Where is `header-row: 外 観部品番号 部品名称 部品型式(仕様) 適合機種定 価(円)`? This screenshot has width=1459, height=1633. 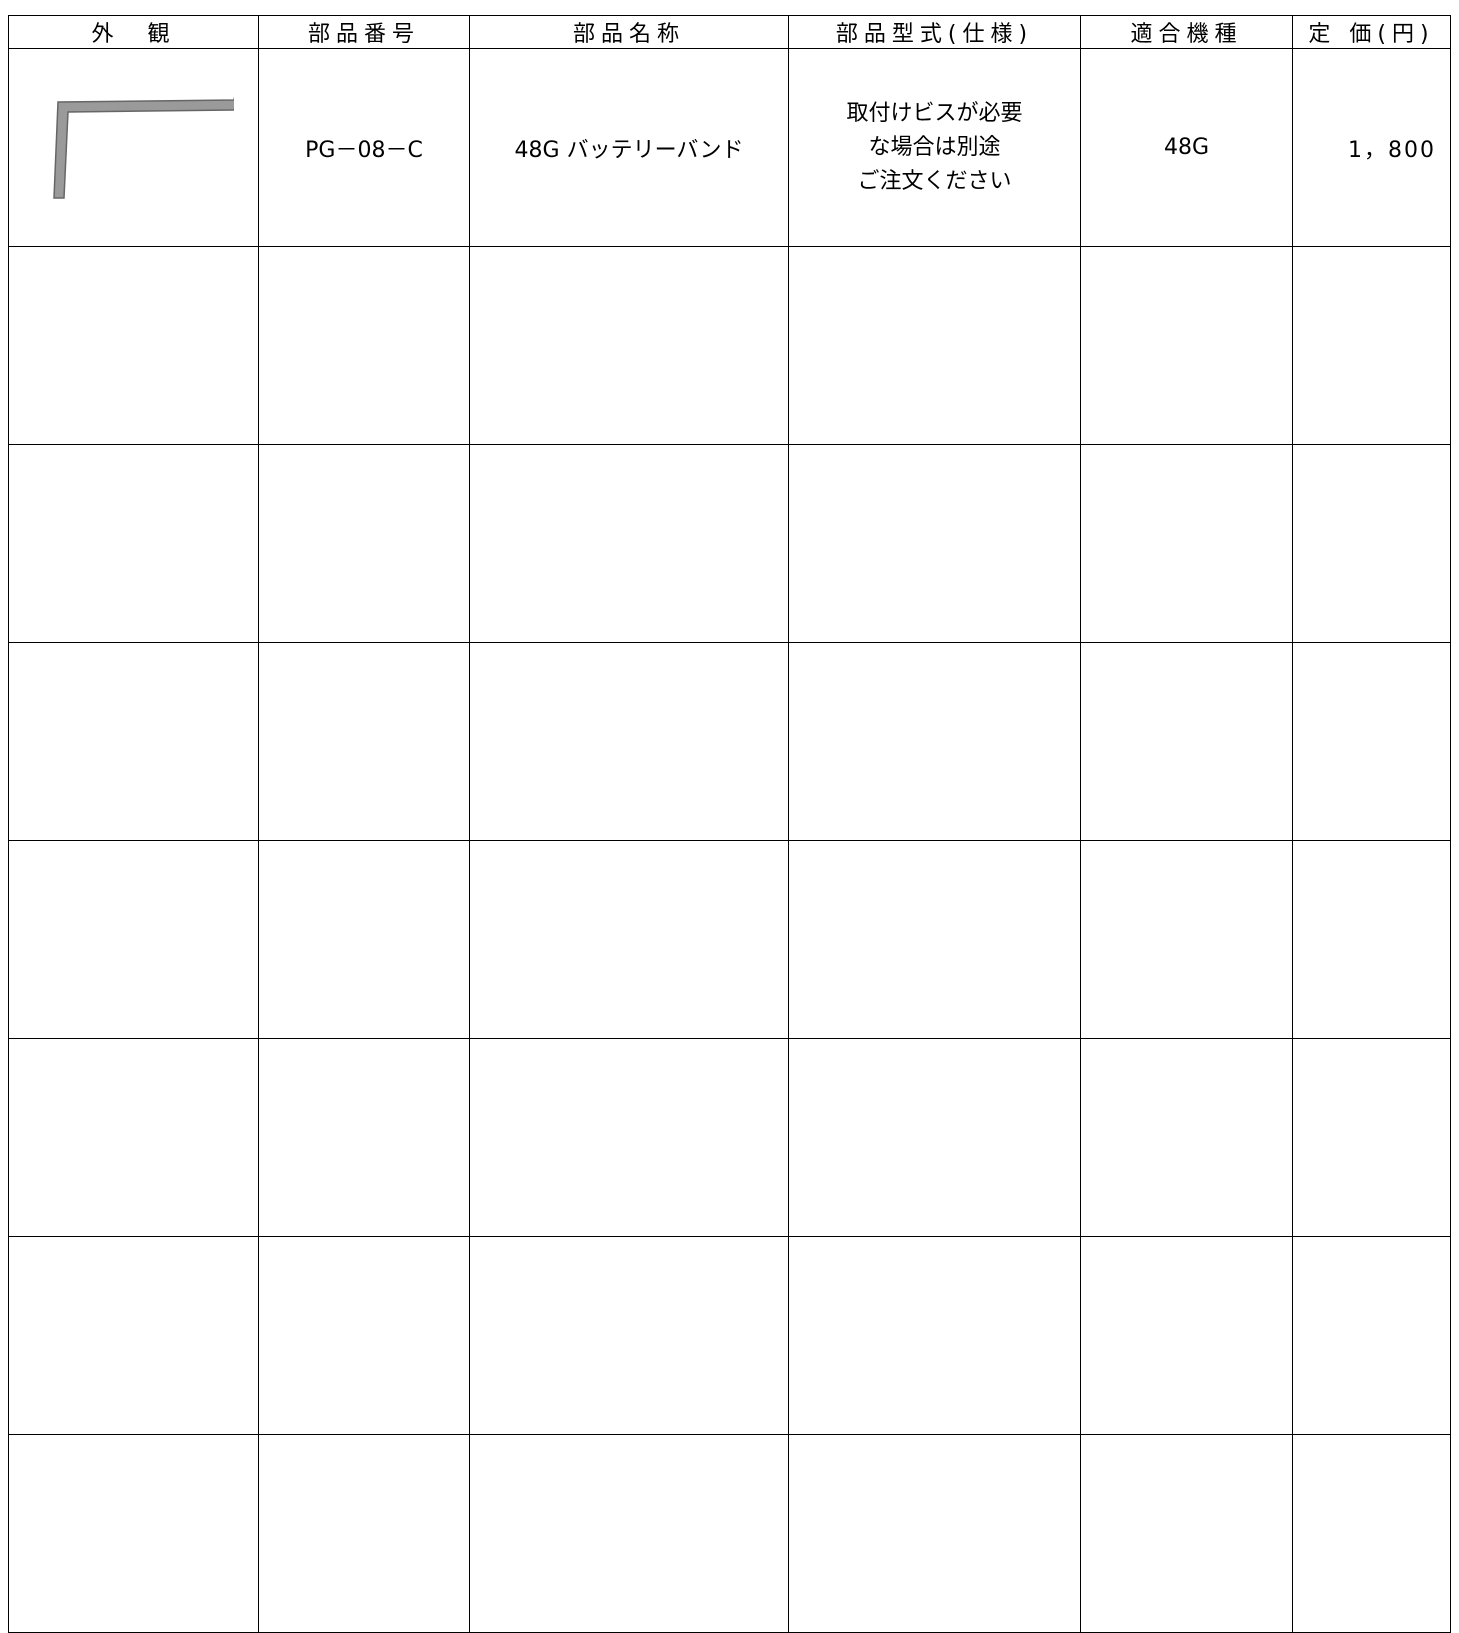 header-row: 外 観部品番号 部品名称 部品型式(仕様) 適合機種定 価(円) is located at coordinates (729, 32).